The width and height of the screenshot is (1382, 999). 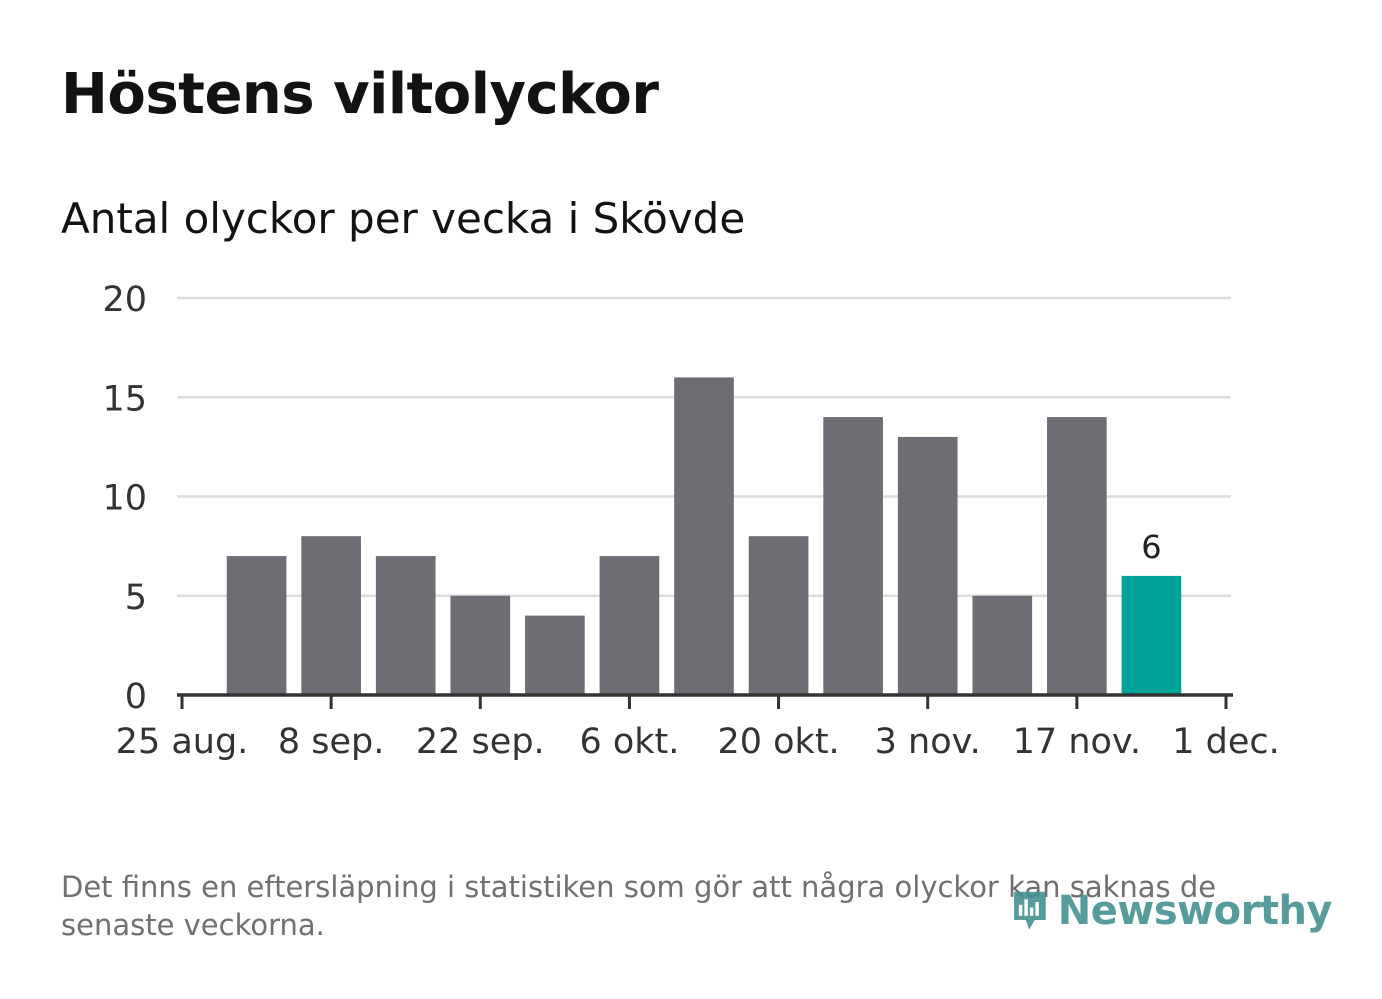 I want to click on y-tick-label: 5, so click(x=136, y=598).